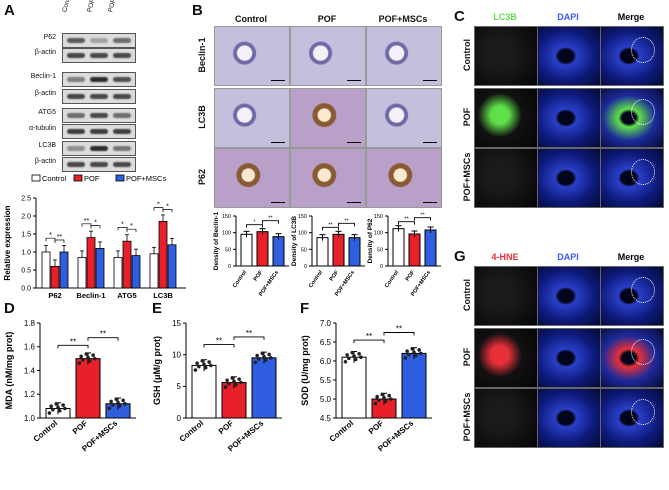 Image resolution: width=669 pixels, height=490 pixels. I want to click on row-header: Beclin-1, so click(202, 55).